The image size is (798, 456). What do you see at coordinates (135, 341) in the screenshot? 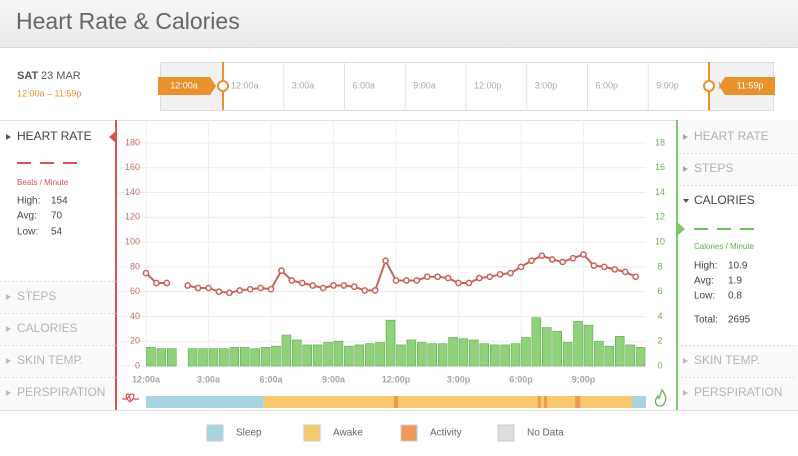
I see `y-tick-label: 20` at bounding box center [135, 341].